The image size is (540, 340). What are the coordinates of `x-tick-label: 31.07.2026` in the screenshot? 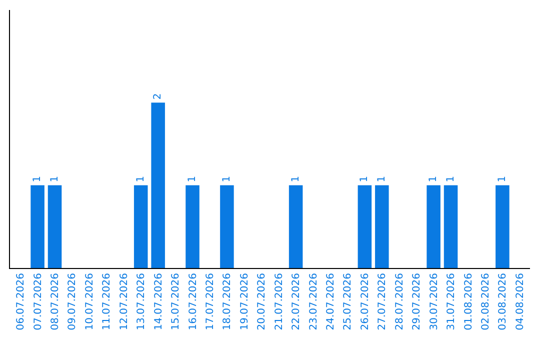 It's located at (452, 301).